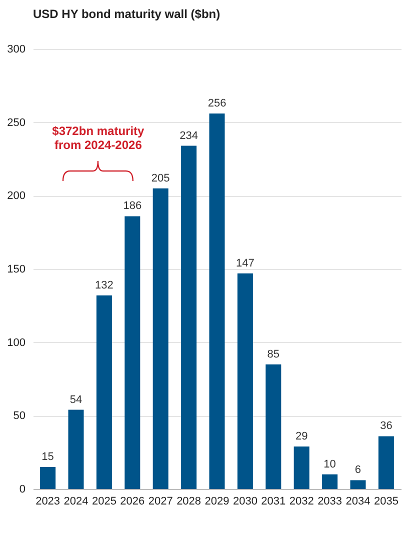 The height and width of the screenshot is (533, 416). What do you see at coordinates (245, 502) in the screenshot?
I see `x-tick-label: 2030` at bounding box center [245, 502].